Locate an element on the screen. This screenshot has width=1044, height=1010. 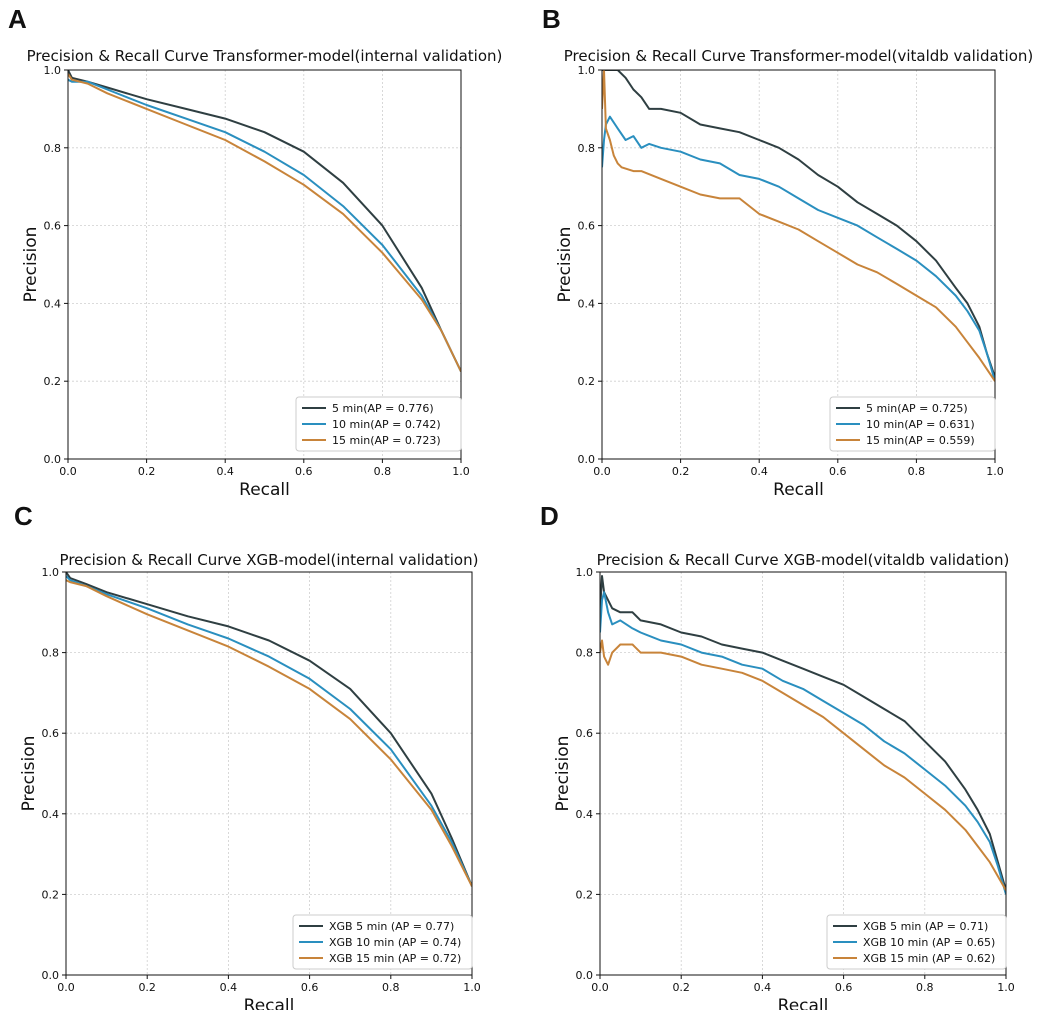
legend-label-2: 10 min(AP = 0.631) is located at coordinates (920, 424).